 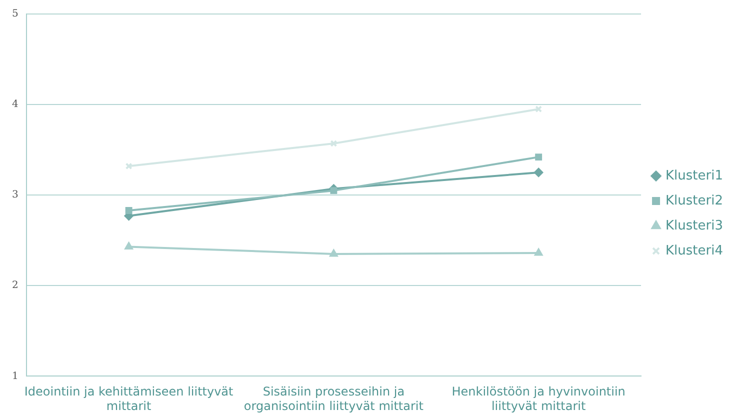 I want to click on y-tick-label: 1, so click(x=15, y=376).